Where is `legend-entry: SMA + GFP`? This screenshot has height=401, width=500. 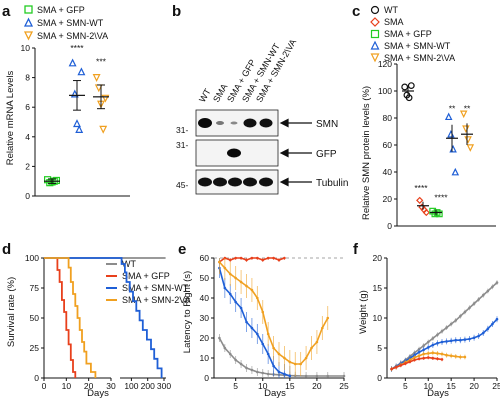
legend-entry: SMA + GFP is located at coordinates (408, 34).